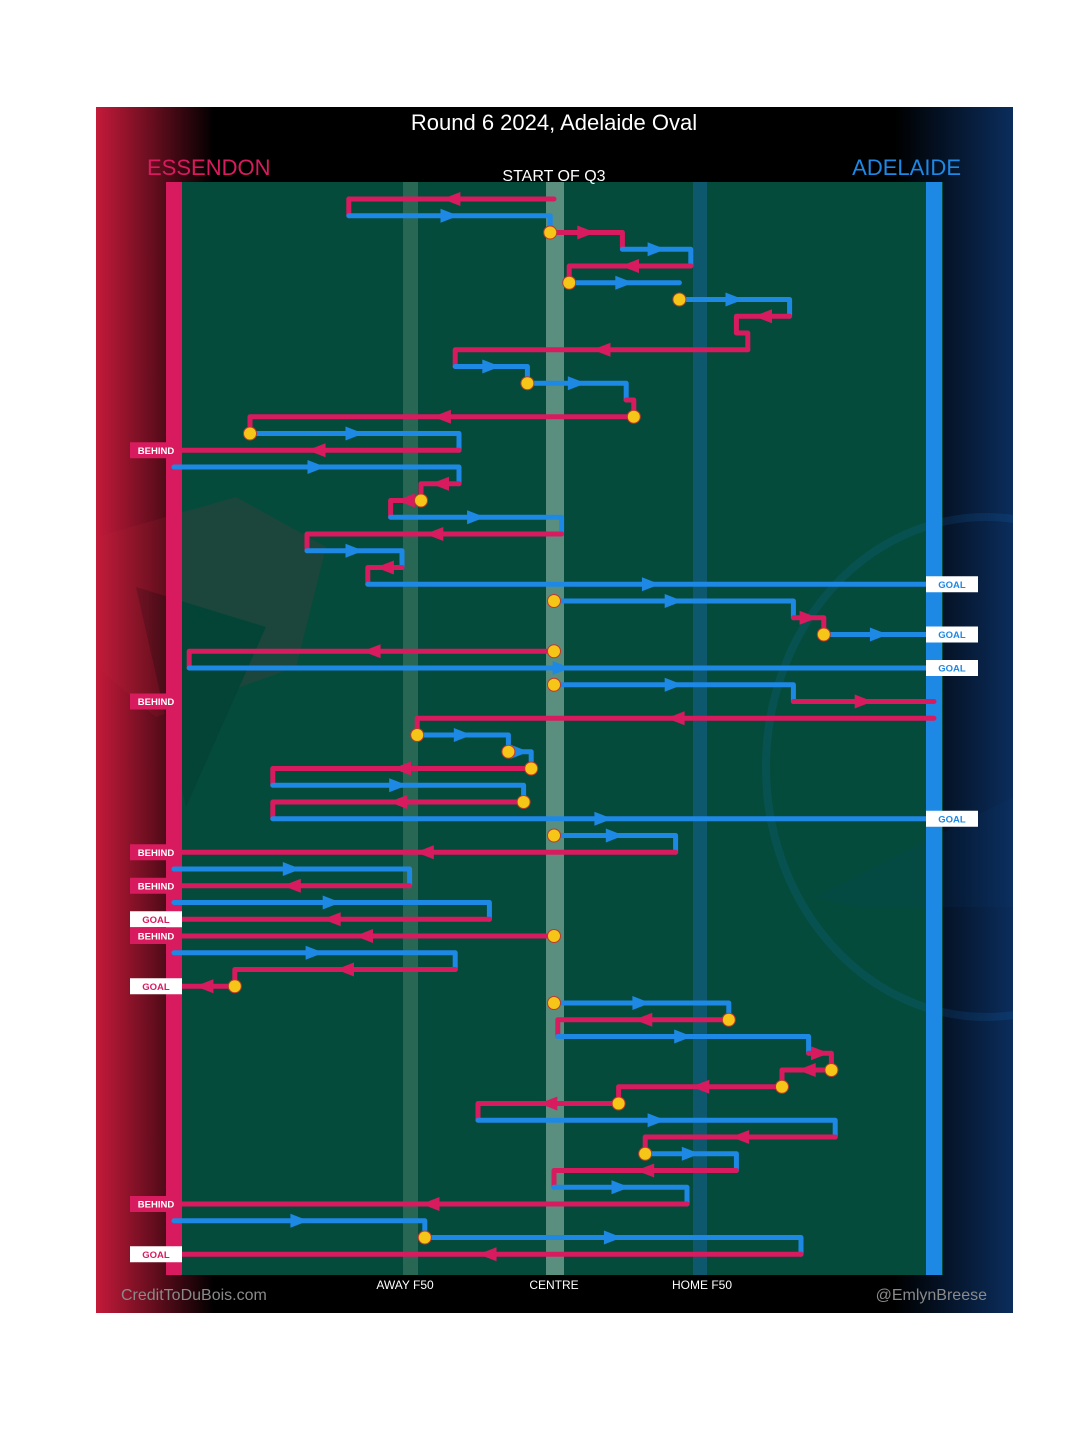 The width and height of the screenshot is (1080, 1435). What do you see at coordinates (410, 728) in the screenshot?
I see `away-f50-line` at bounding box center [410, 728].